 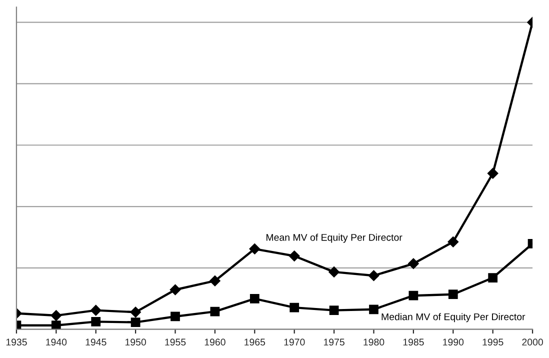 I want to click on x-tick-label: 1945, so click(x=96, y=342).